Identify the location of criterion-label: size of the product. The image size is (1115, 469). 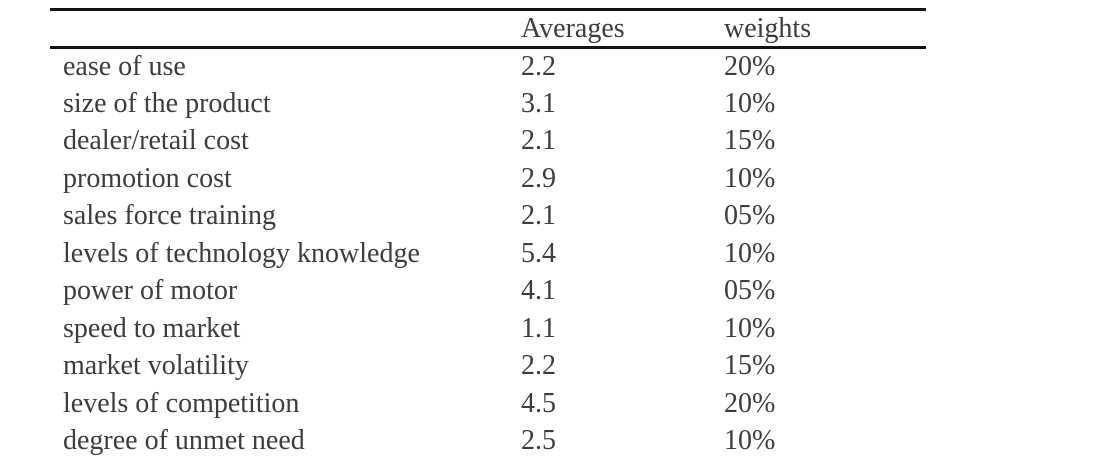
(167, 103).